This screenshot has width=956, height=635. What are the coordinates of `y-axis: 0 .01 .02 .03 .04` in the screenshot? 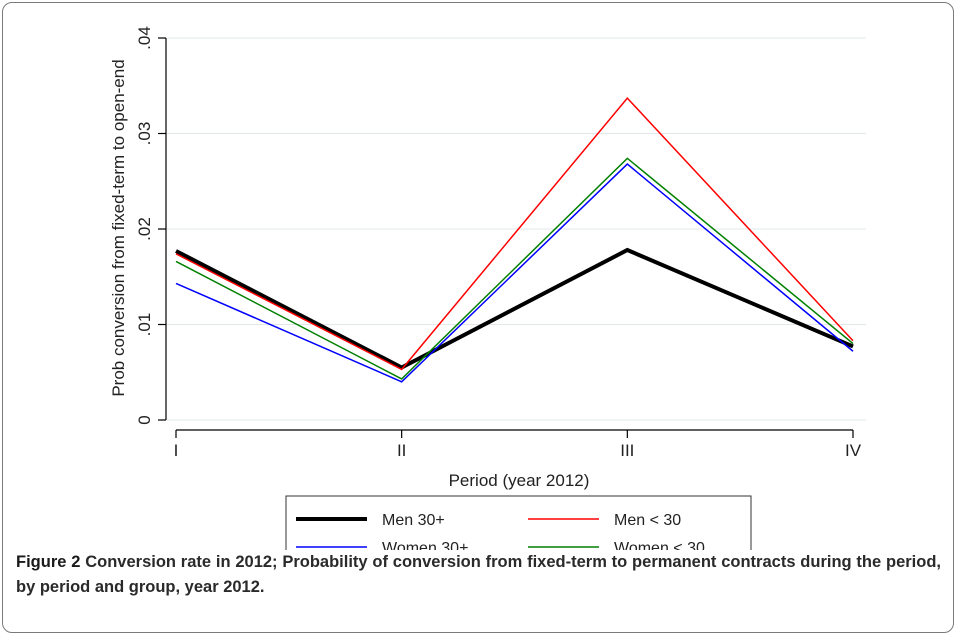 It's located at (151, 225).